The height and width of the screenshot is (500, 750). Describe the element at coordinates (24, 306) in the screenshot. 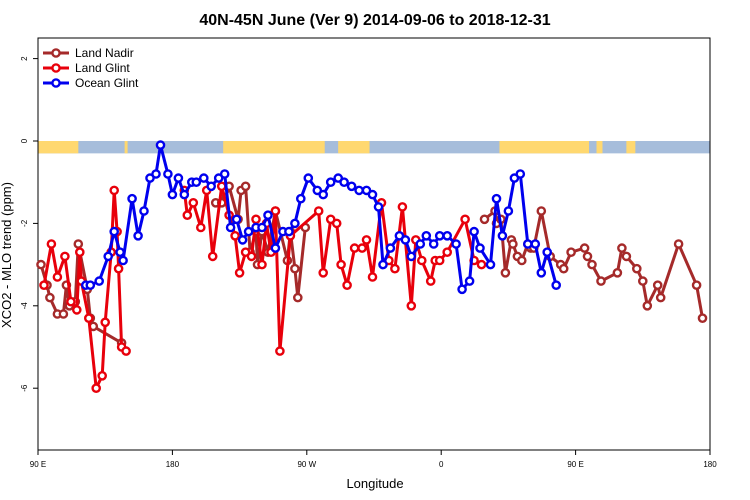

I see `y-tick-label: -4` at that location.